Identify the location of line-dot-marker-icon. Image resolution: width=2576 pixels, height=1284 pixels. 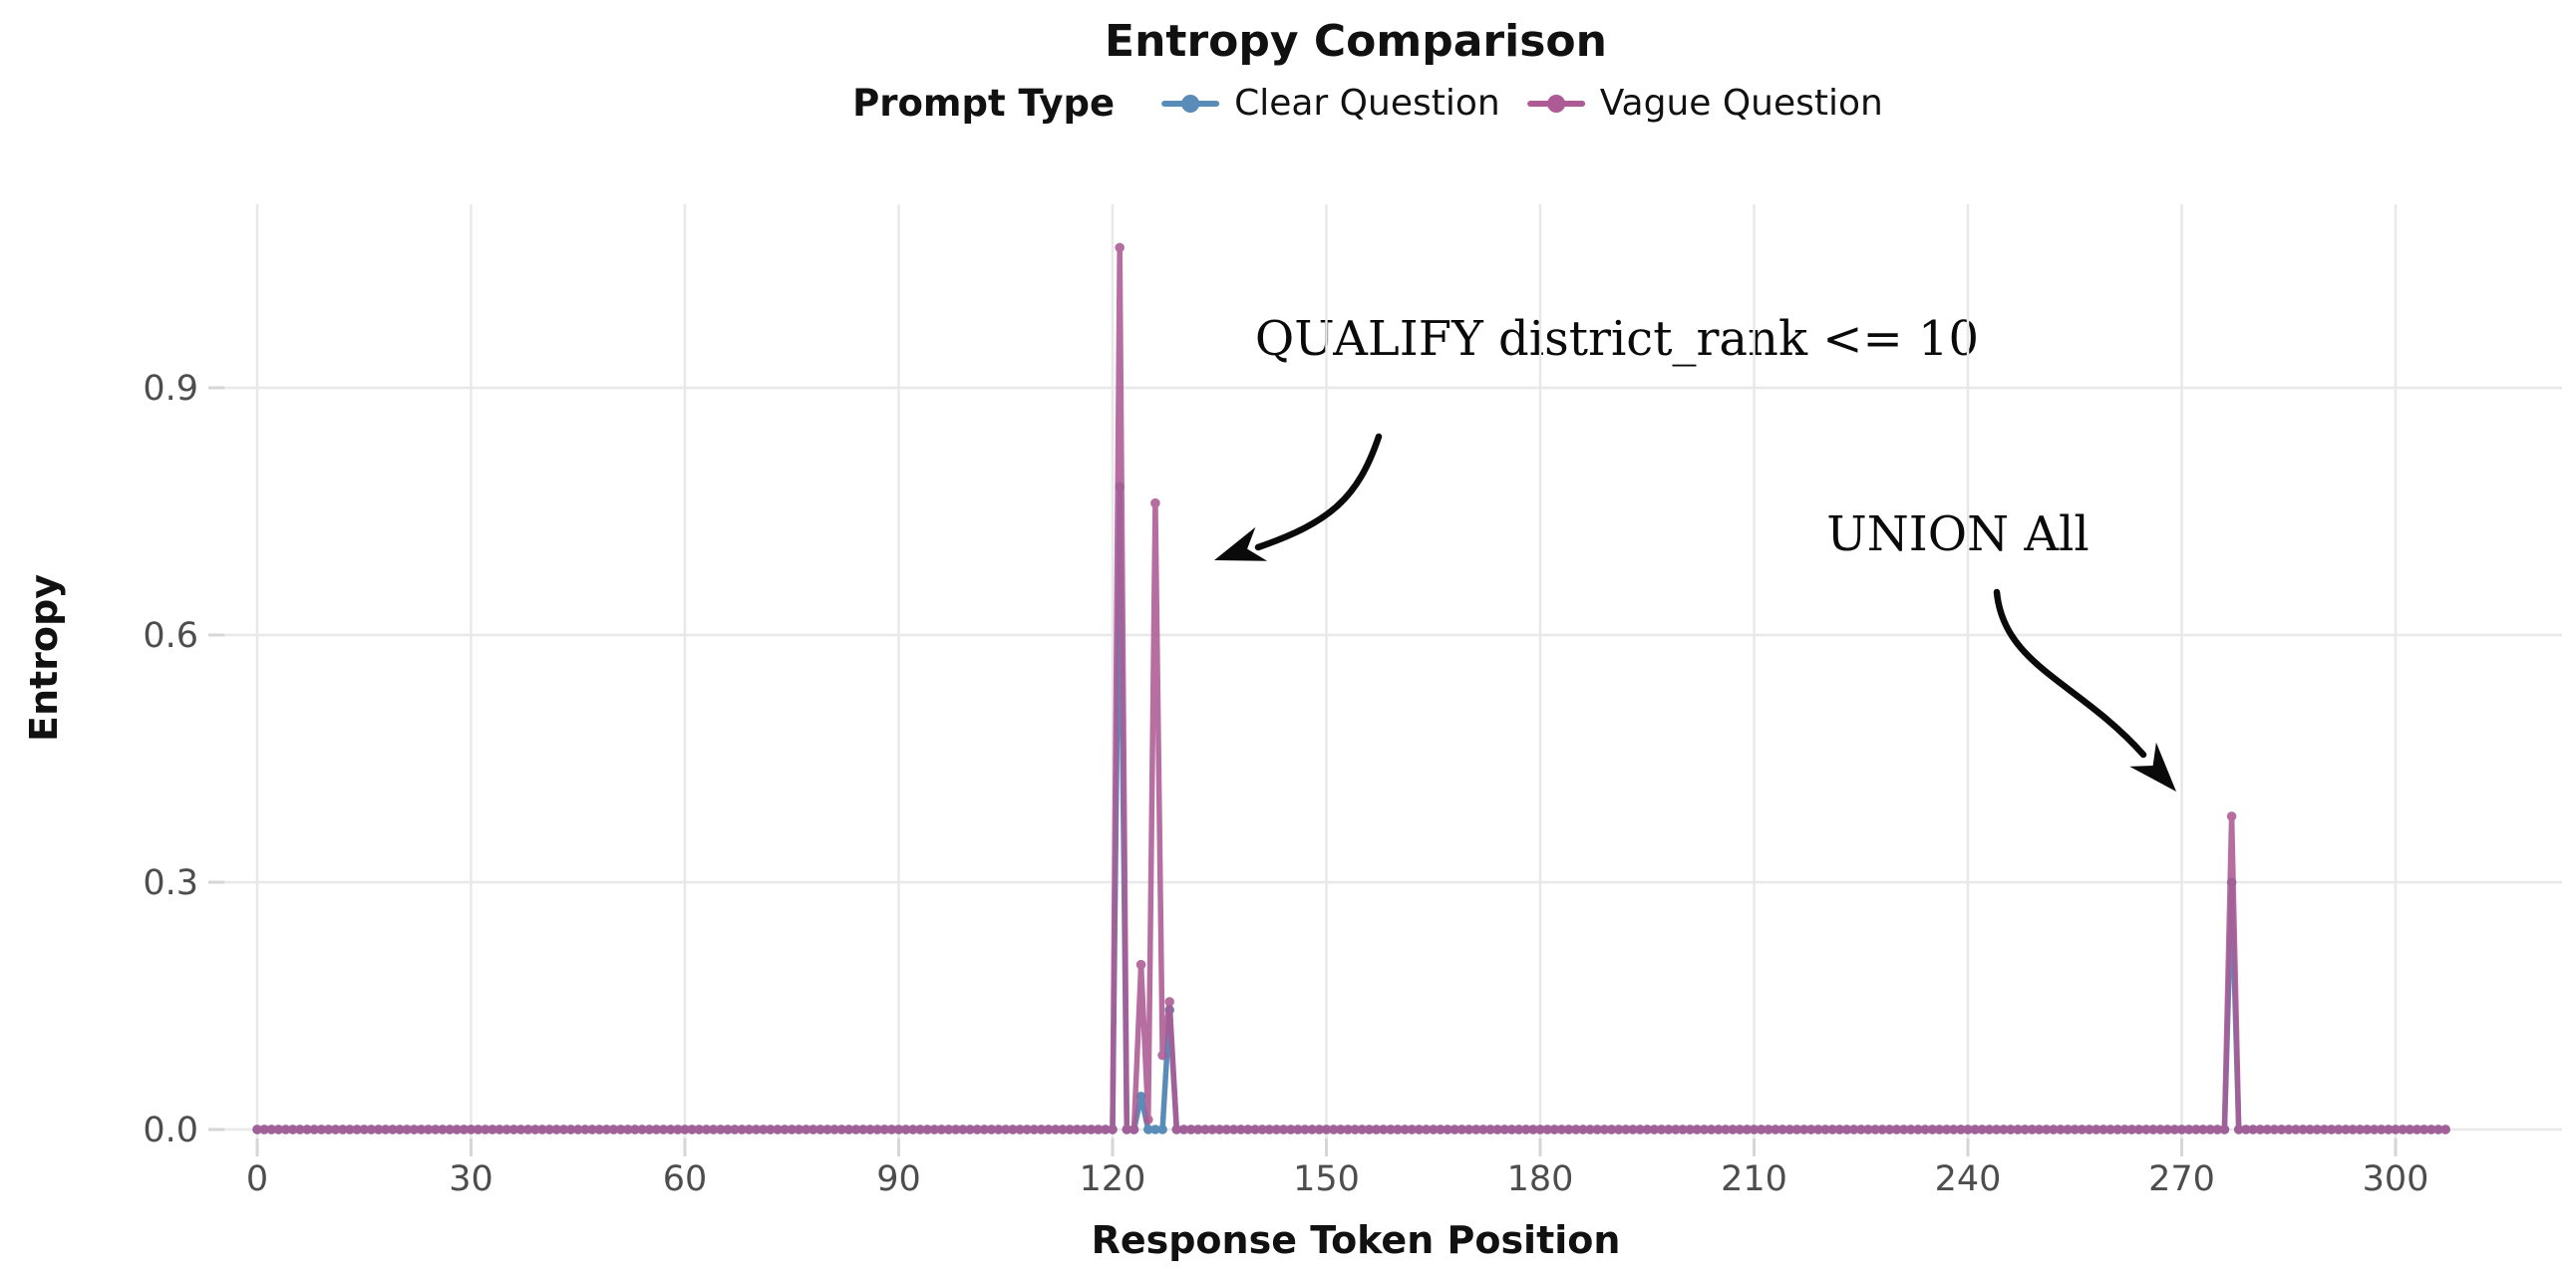
(1555, 103).